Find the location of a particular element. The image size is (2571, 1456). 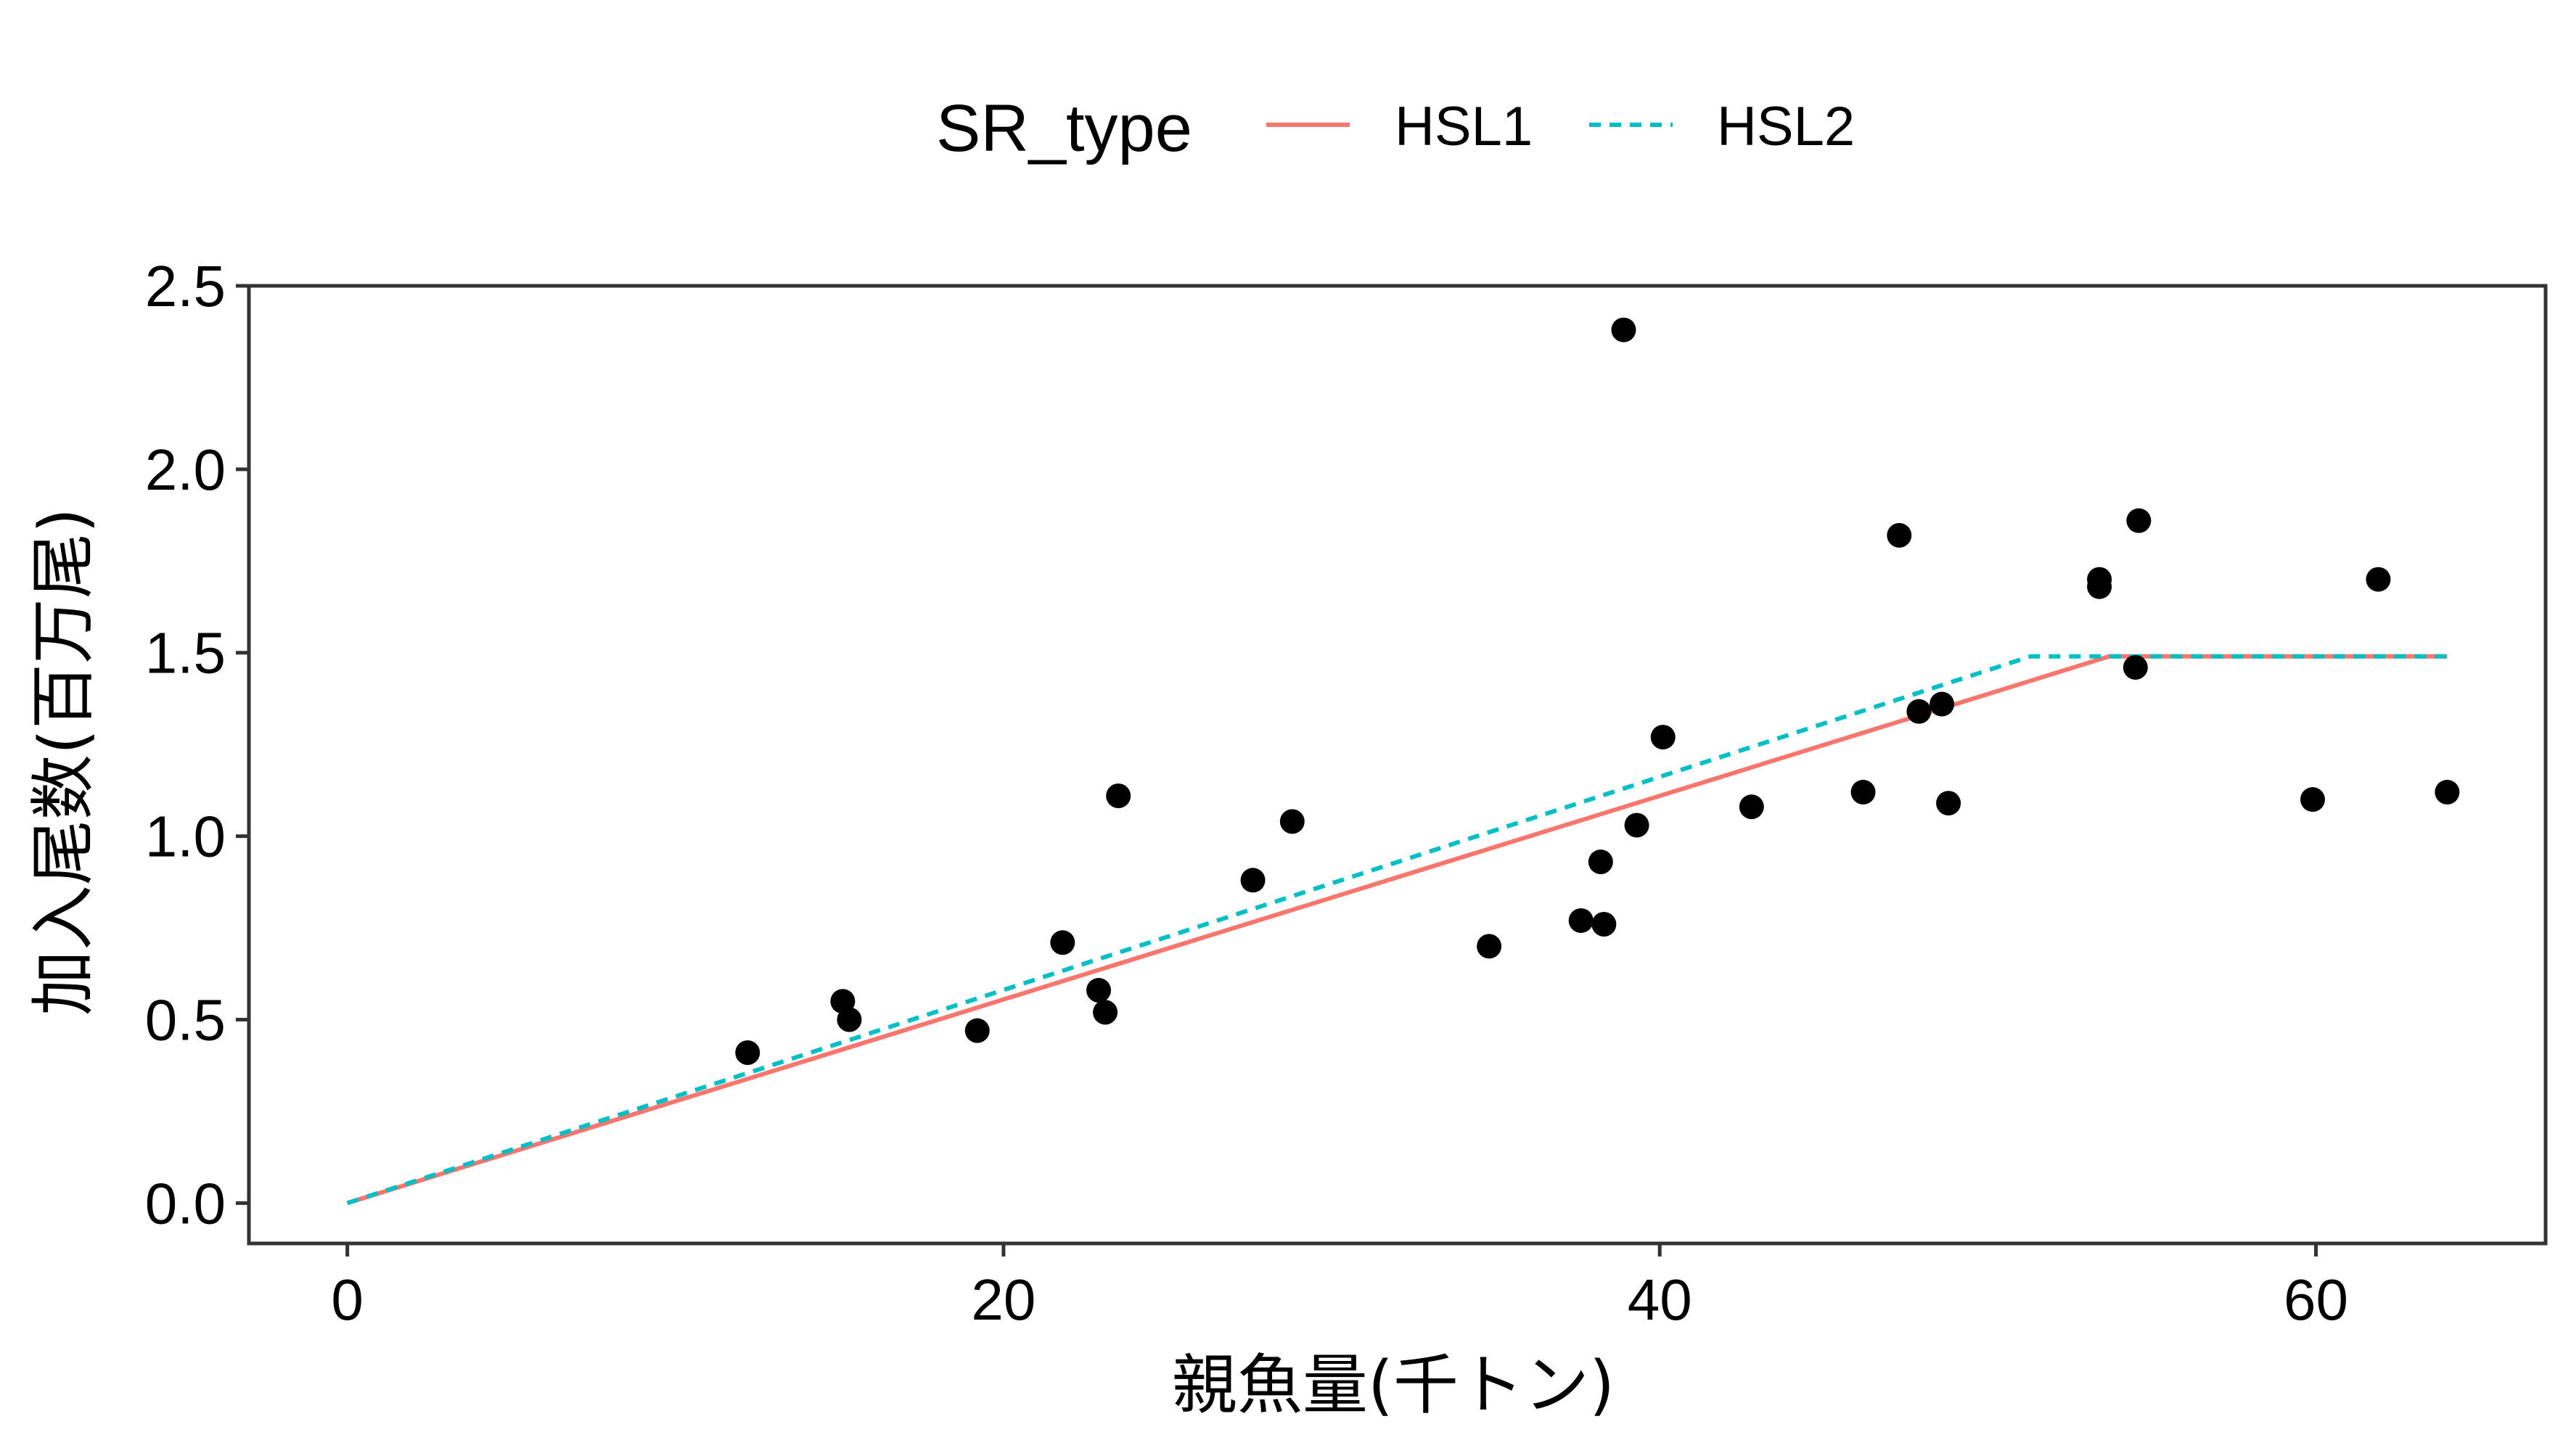

y-tick-label: 1.5 is located at coordinates (185, 653).